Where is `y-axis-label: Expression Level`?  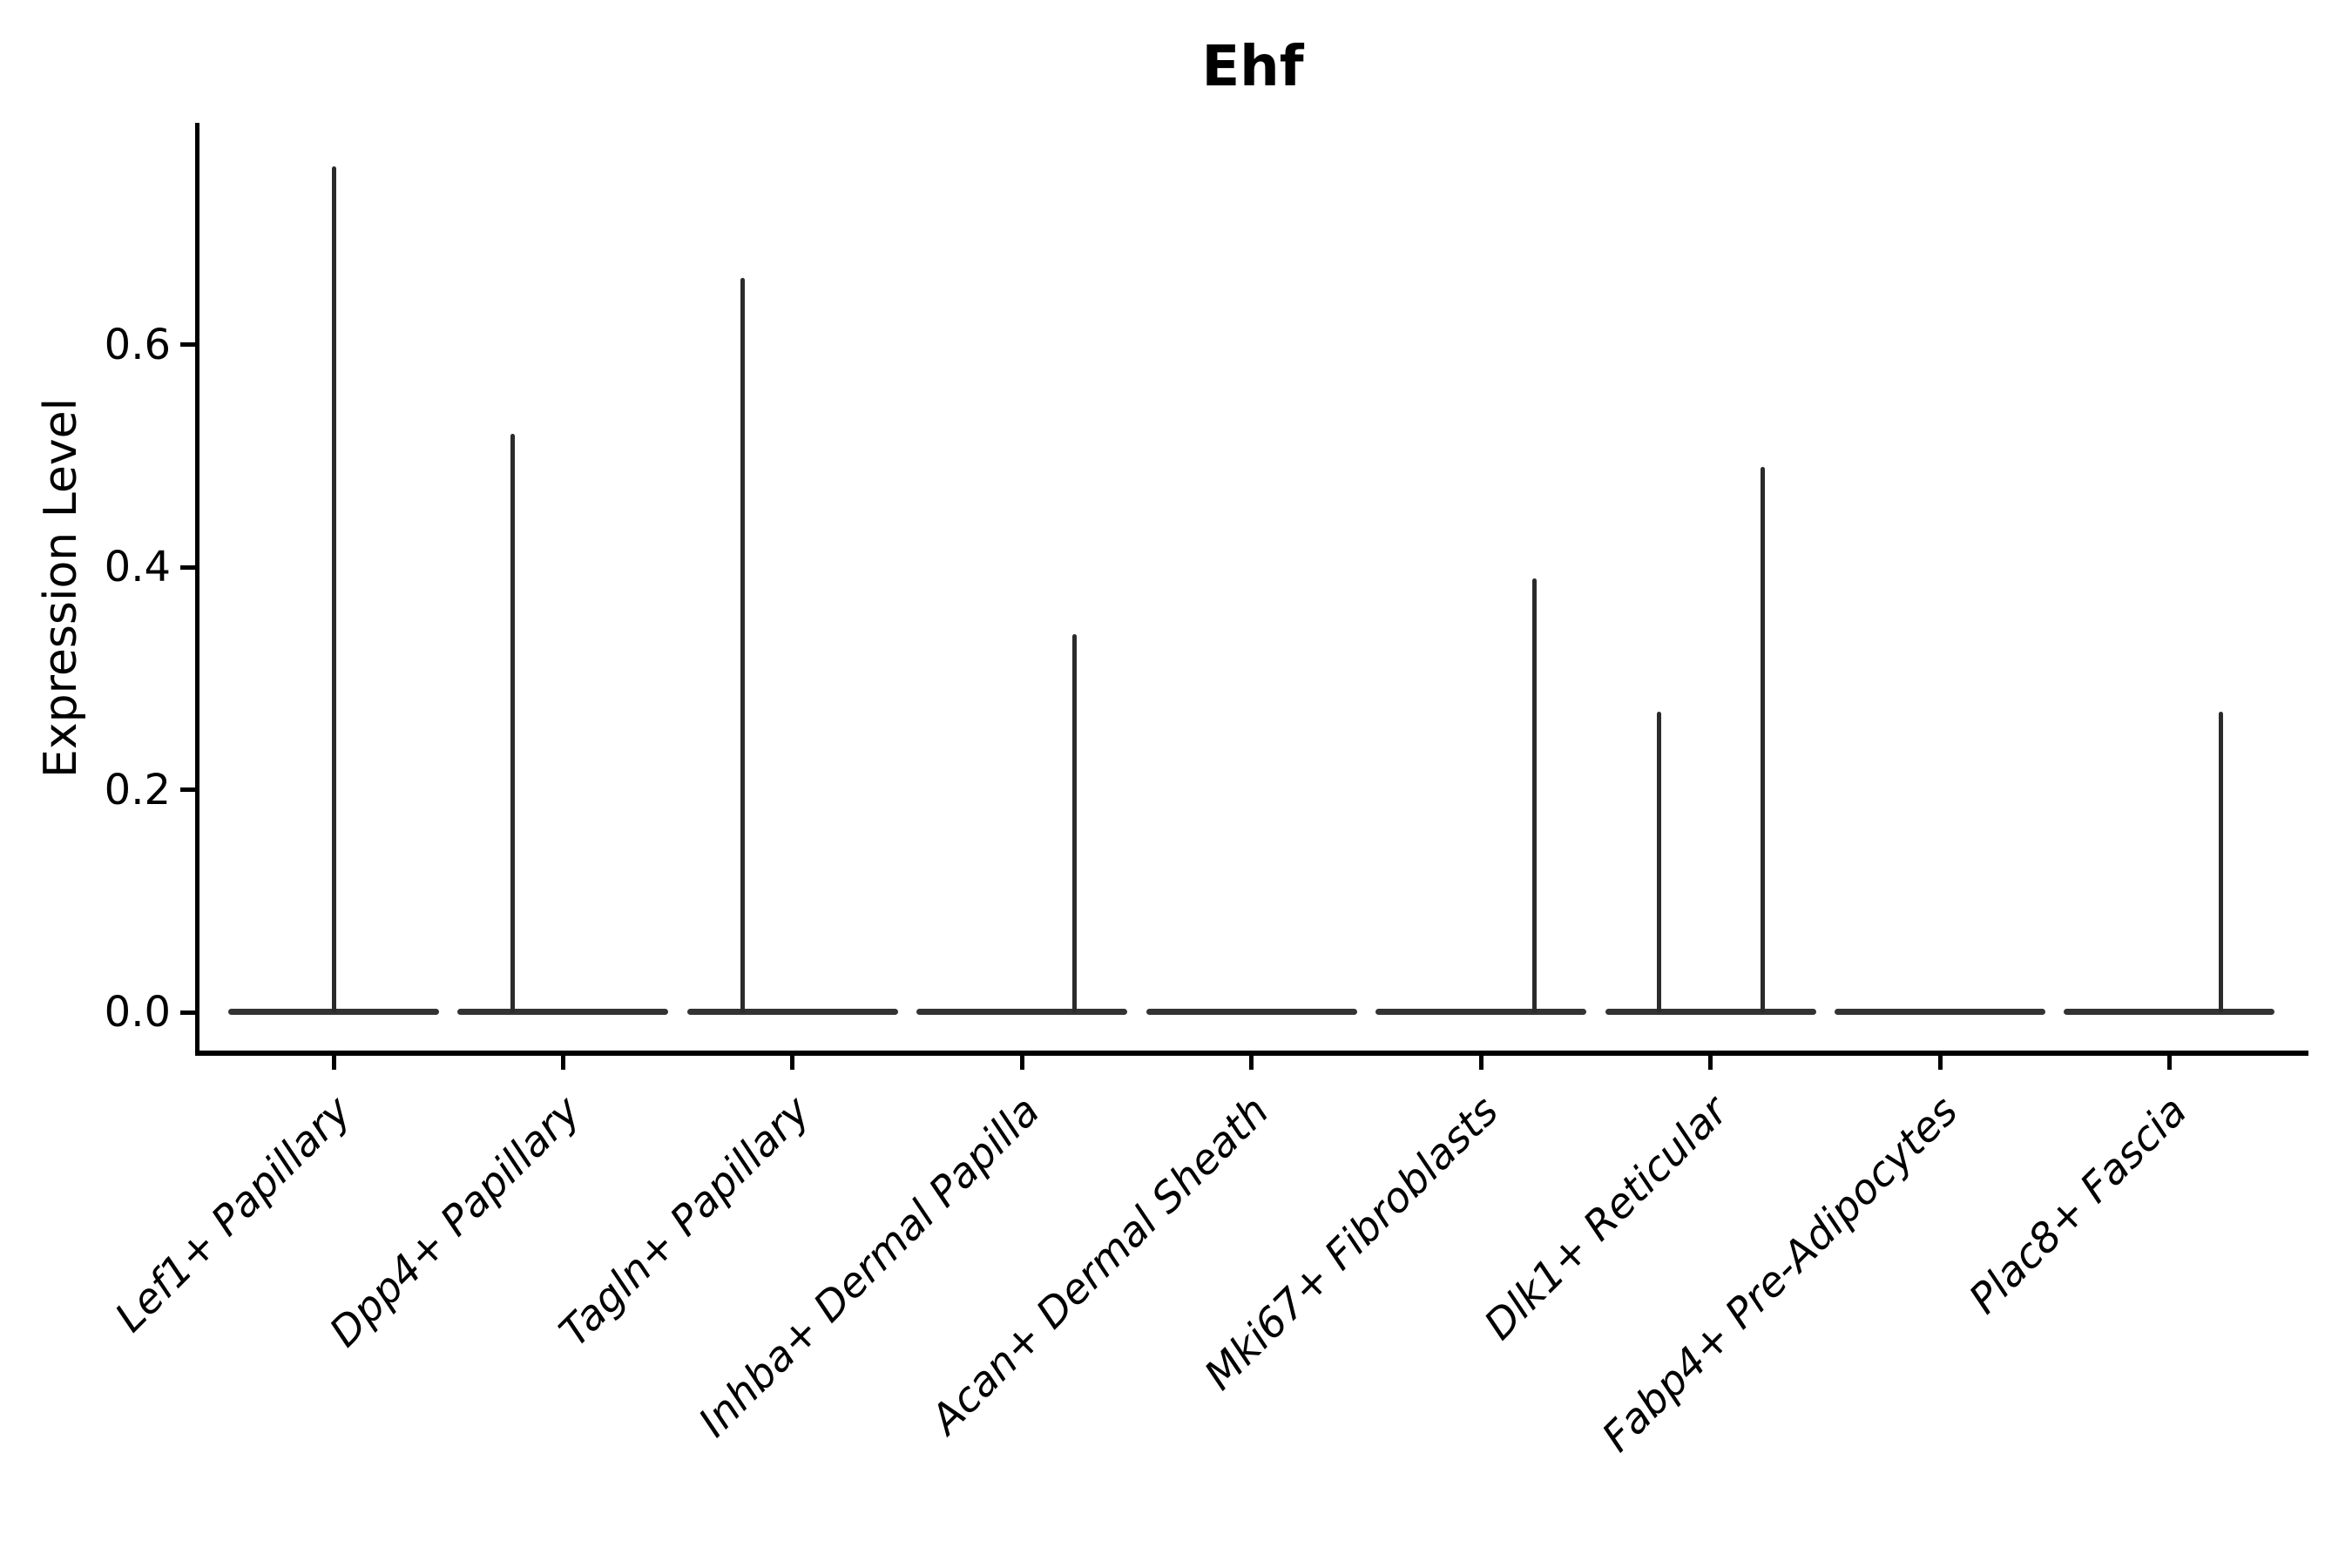 y-axis-label: Expression Level is located at coordinates (61, 588).